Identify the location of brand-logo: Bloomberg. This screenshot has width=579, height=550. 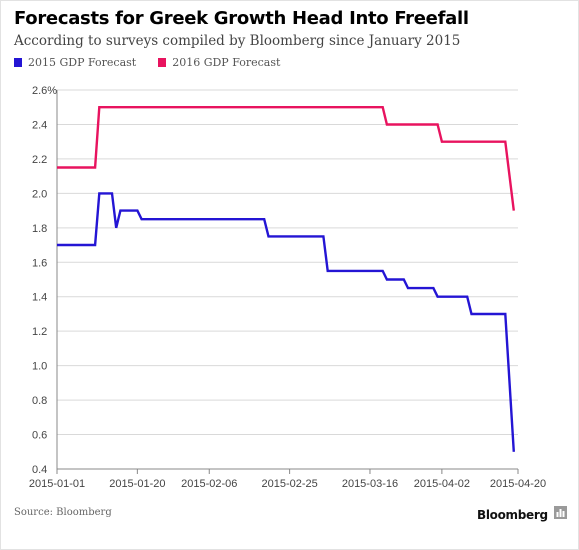
(522, 515).